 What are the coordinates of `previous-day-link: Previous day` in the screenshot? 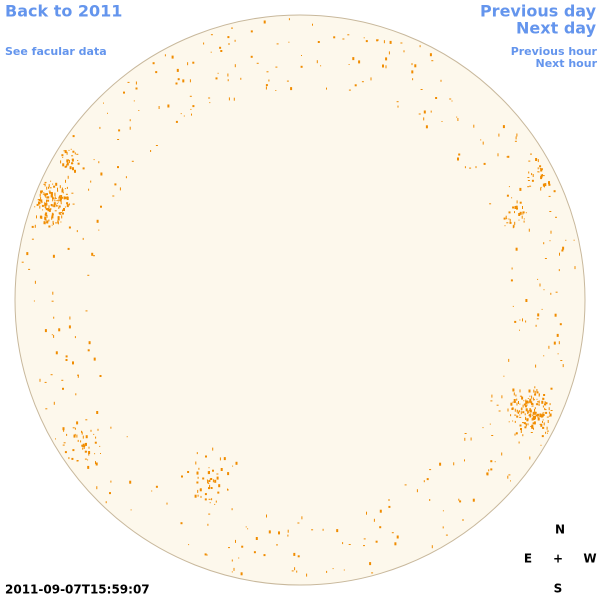 It's located at (538, 11).